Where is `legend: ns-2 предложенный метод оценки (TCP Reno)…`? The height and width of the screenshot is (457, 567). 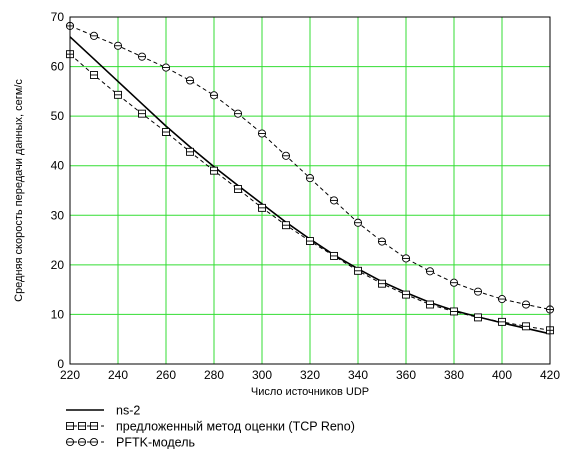
legend: ns-2 предложенный метод оценки (TCP Reno)… is located at coordinates (210, 427).